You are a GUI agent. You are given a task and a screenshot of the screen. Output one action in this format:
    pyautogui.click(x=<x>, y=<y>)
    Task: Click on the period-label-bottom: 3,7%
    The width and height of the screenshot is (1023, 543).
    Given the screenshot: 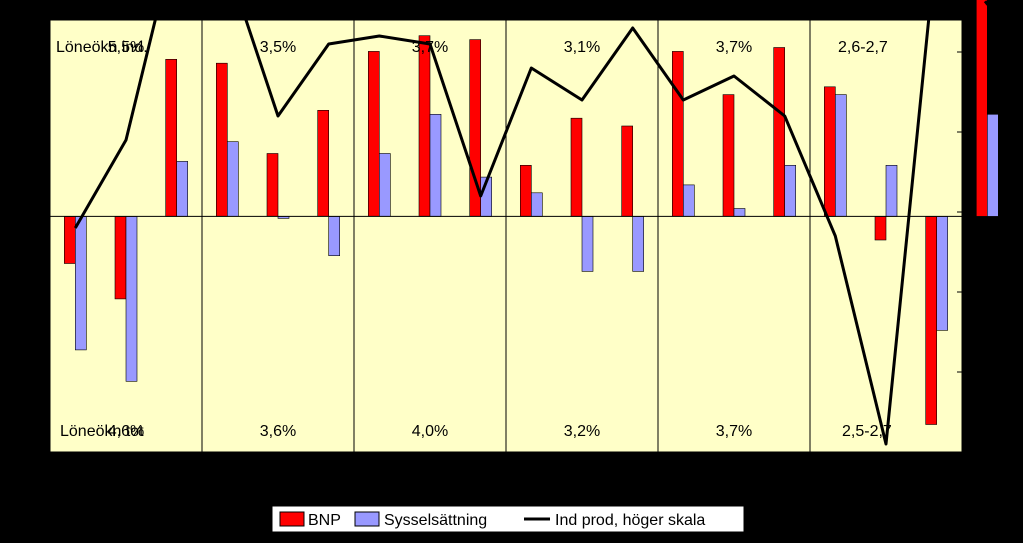 What is the action you would take?
    pyautogui.click(x=734, y=431)
    